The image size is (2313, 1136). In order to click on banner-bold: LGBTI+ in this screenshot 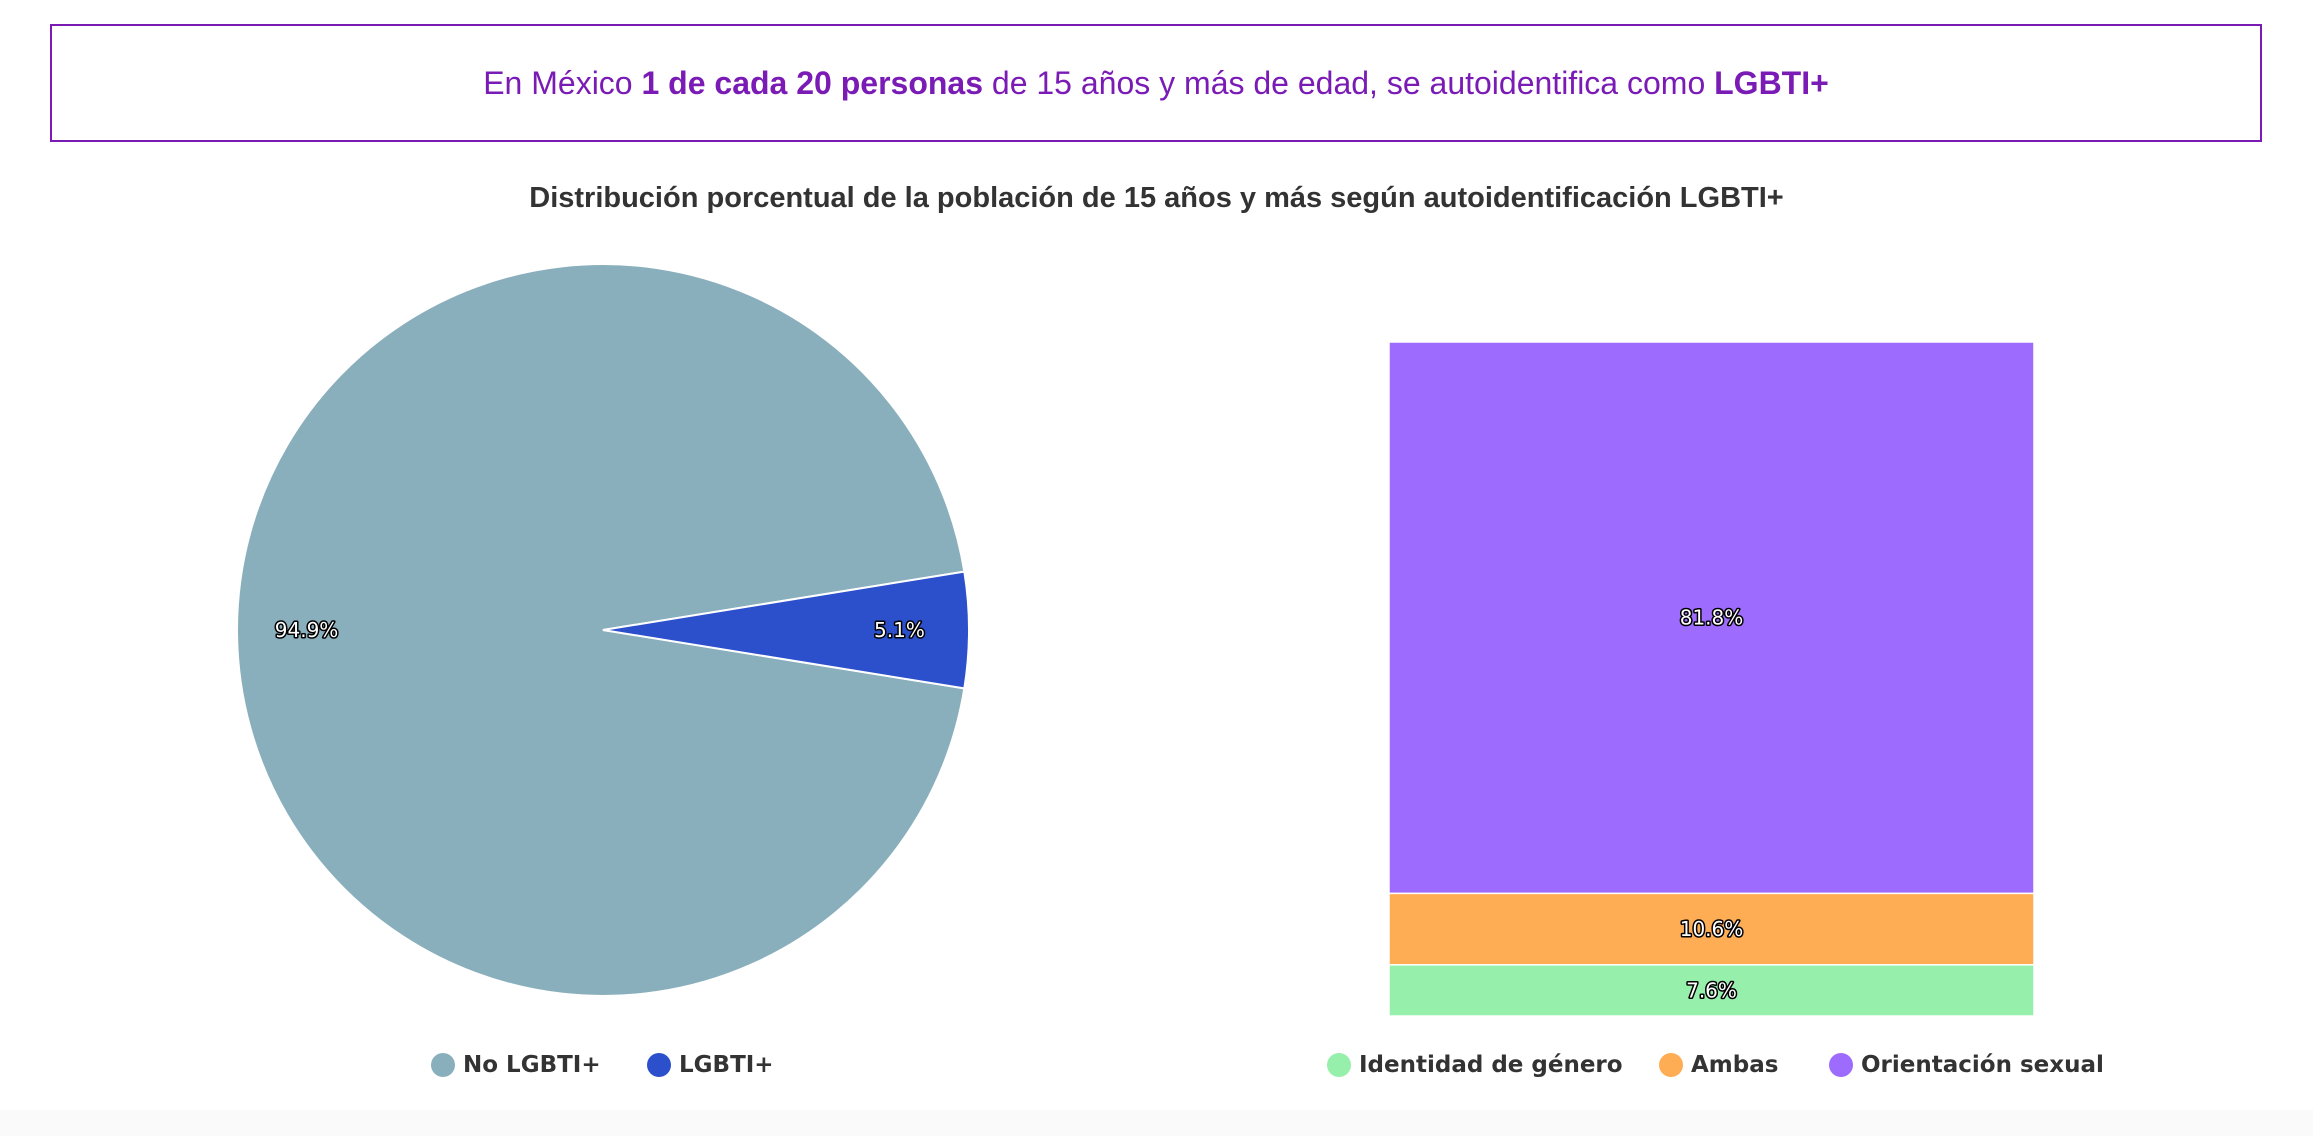, I will do `click(1771, 82)`.